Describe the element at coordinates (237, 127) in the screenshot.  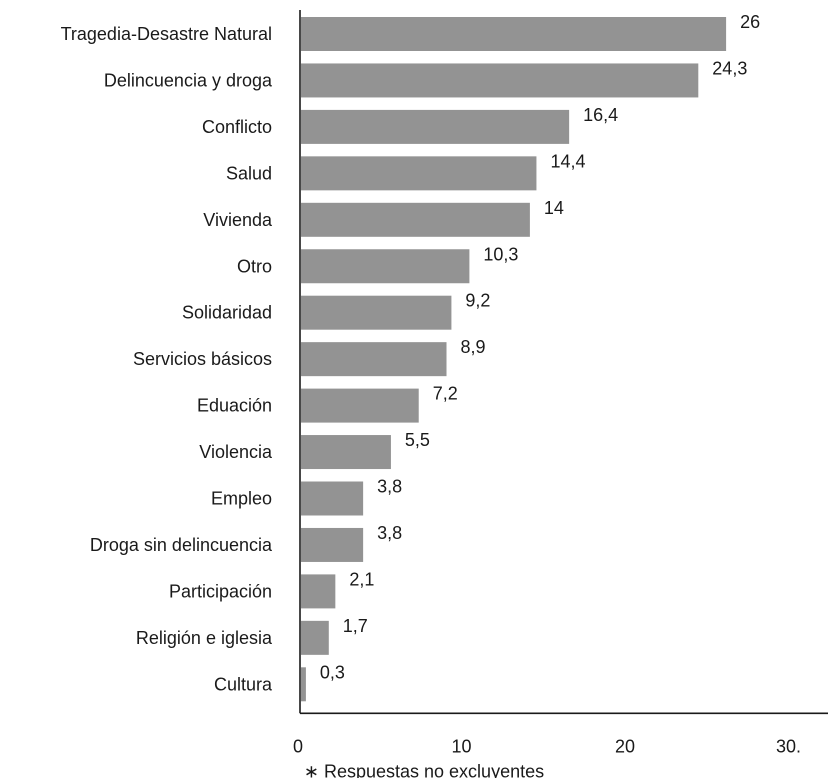
I see `category-label: Conflicto` at that location.